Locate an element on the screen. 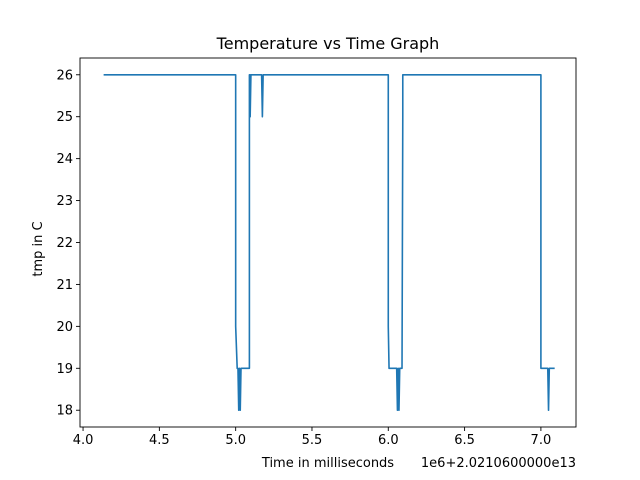 The width and height of the screenshot is (640, 480). y-axis-label: tmp in C is located at coordinates (38, 248).